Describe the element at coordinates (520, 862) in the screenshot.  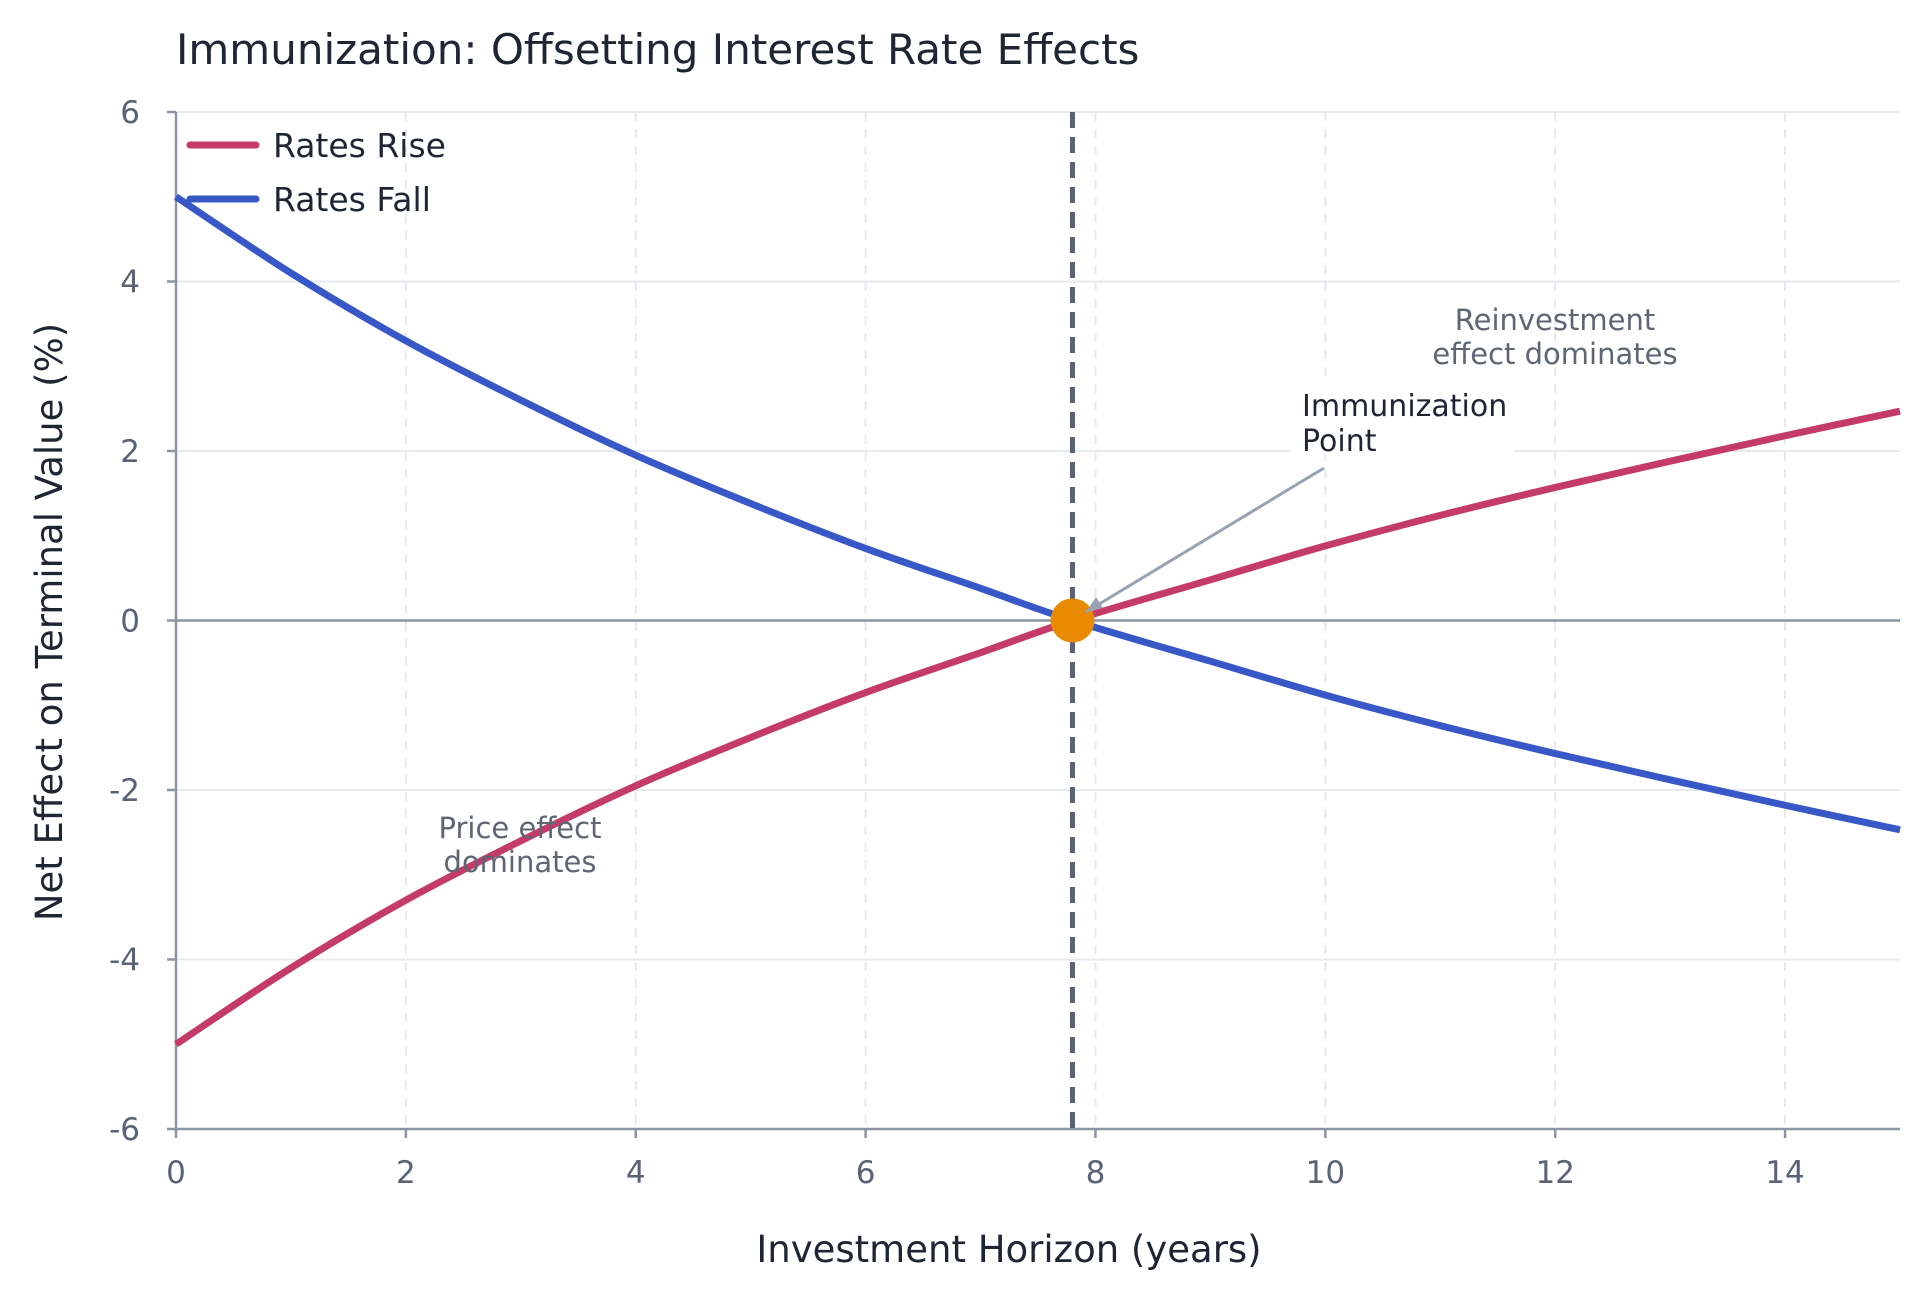
I see `annotation-price-line2: dominates` at that location.